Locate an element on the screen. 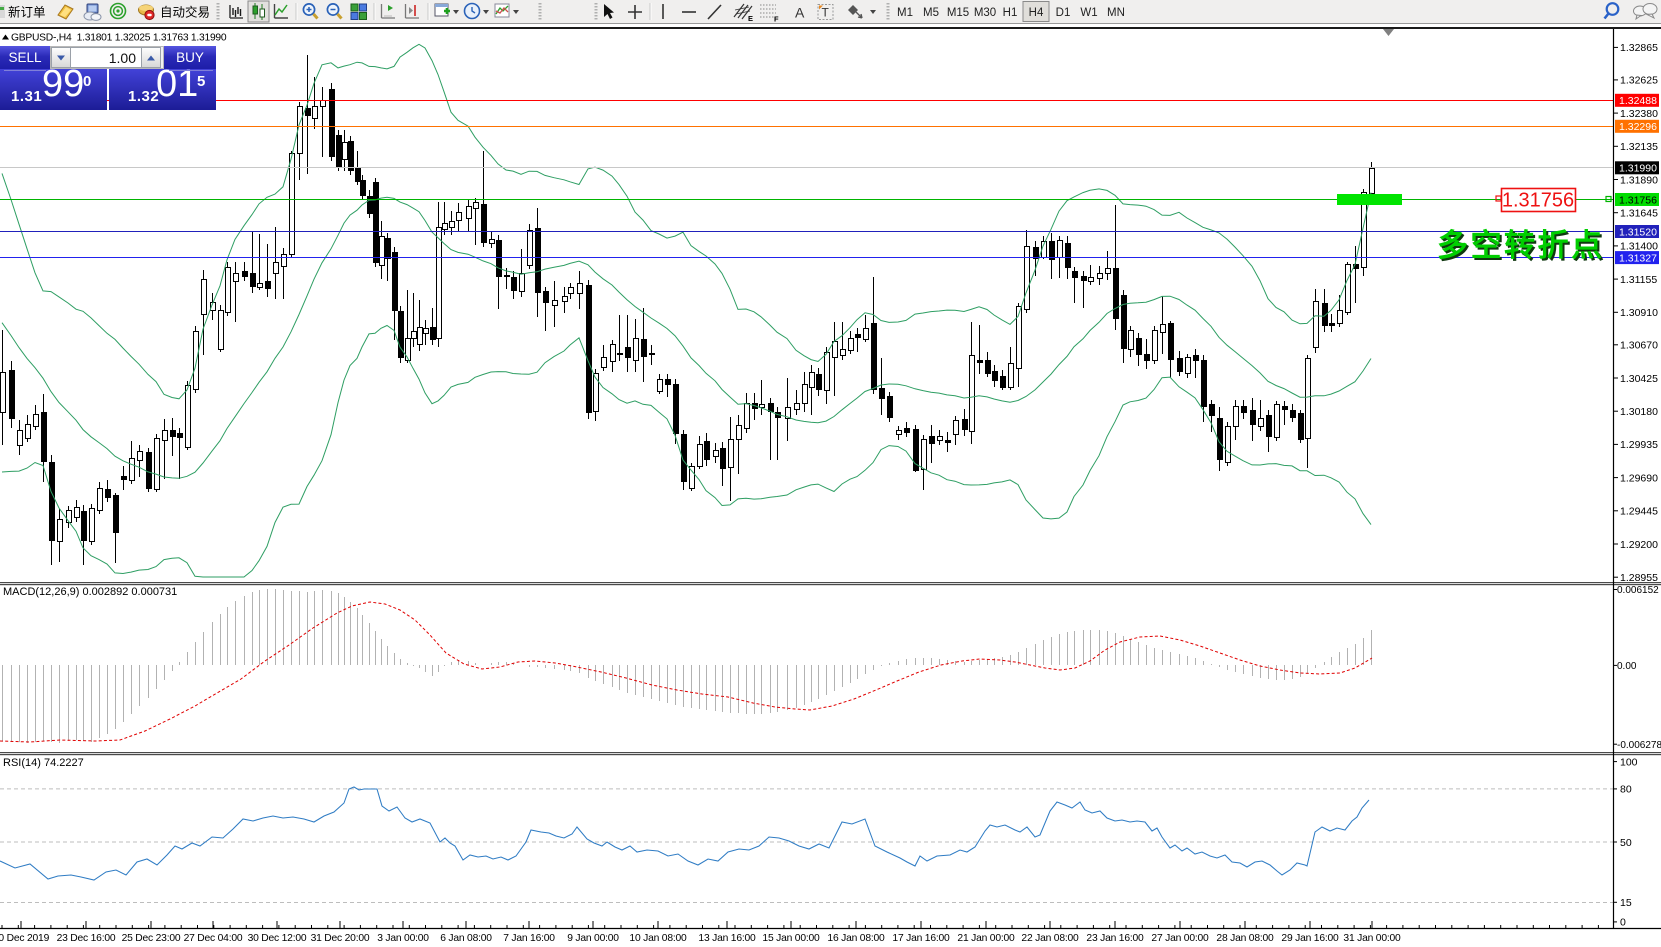  svg-text: -0.006278 is located at coordinates (1639, 745).